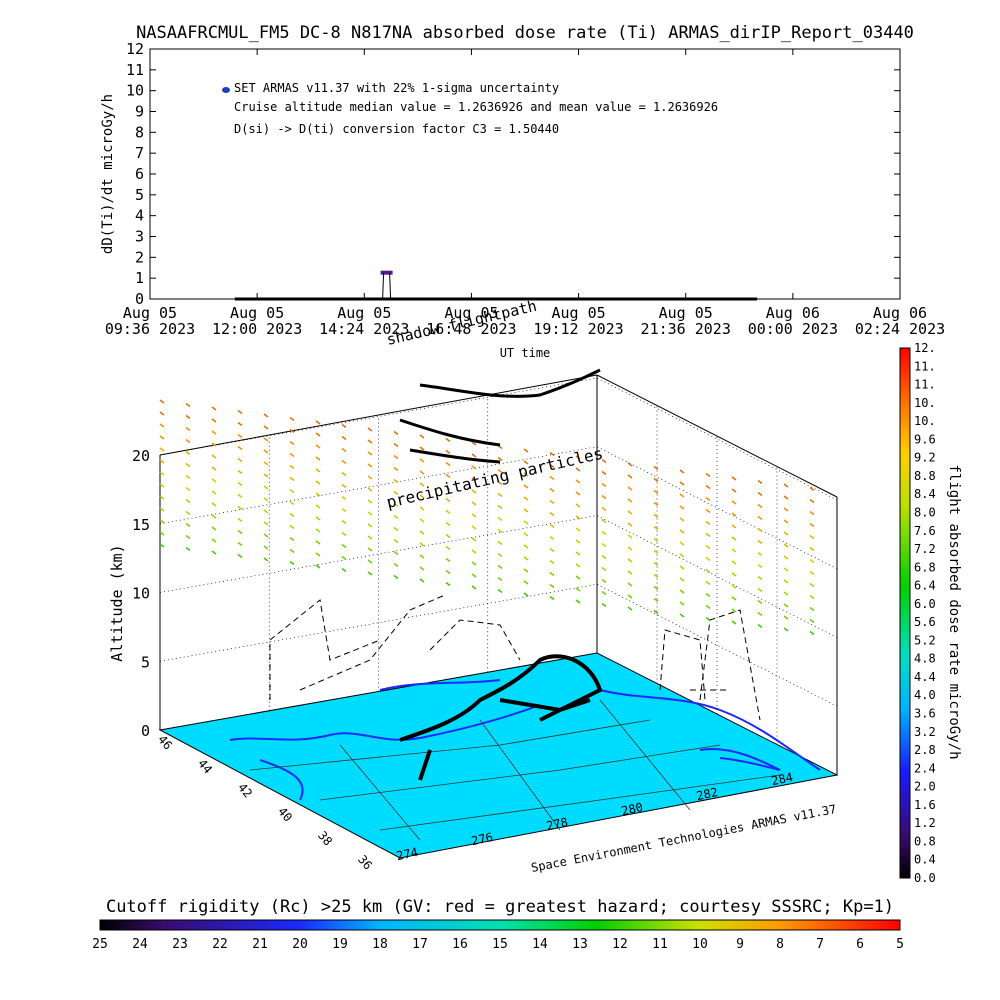 This screenshot has height=1000, width=1000. I want to click on state-borders, so click(515, 770).